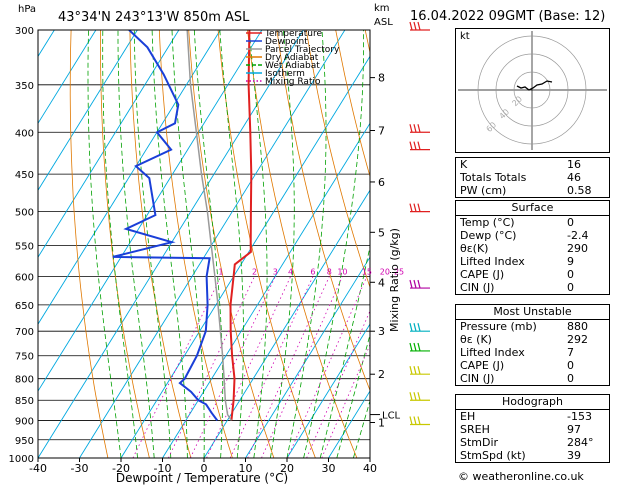  I want to click on mu-pressure: Pressure (mb) 880, so click(524, 326).